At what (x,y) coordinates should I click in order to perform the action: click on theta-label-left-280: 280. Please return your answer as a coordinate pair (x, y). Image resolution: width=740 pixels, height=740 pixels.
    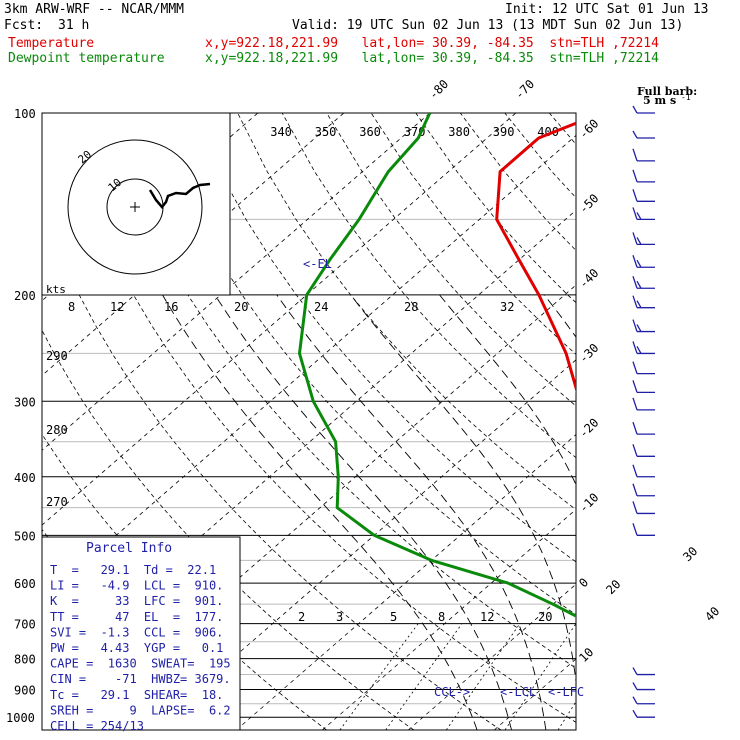
    Looking at the image, I should click on (57, 430).